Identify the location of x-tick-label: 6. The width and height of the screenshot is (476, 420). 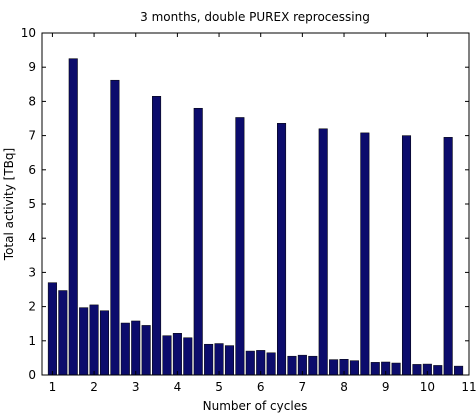
(261, 387).